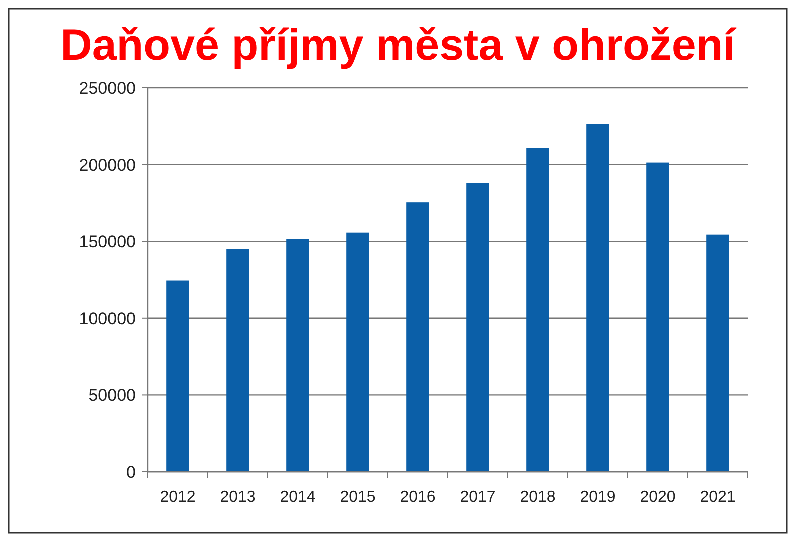  I want to click on x-tick-label: 2018, so click(538, 497).